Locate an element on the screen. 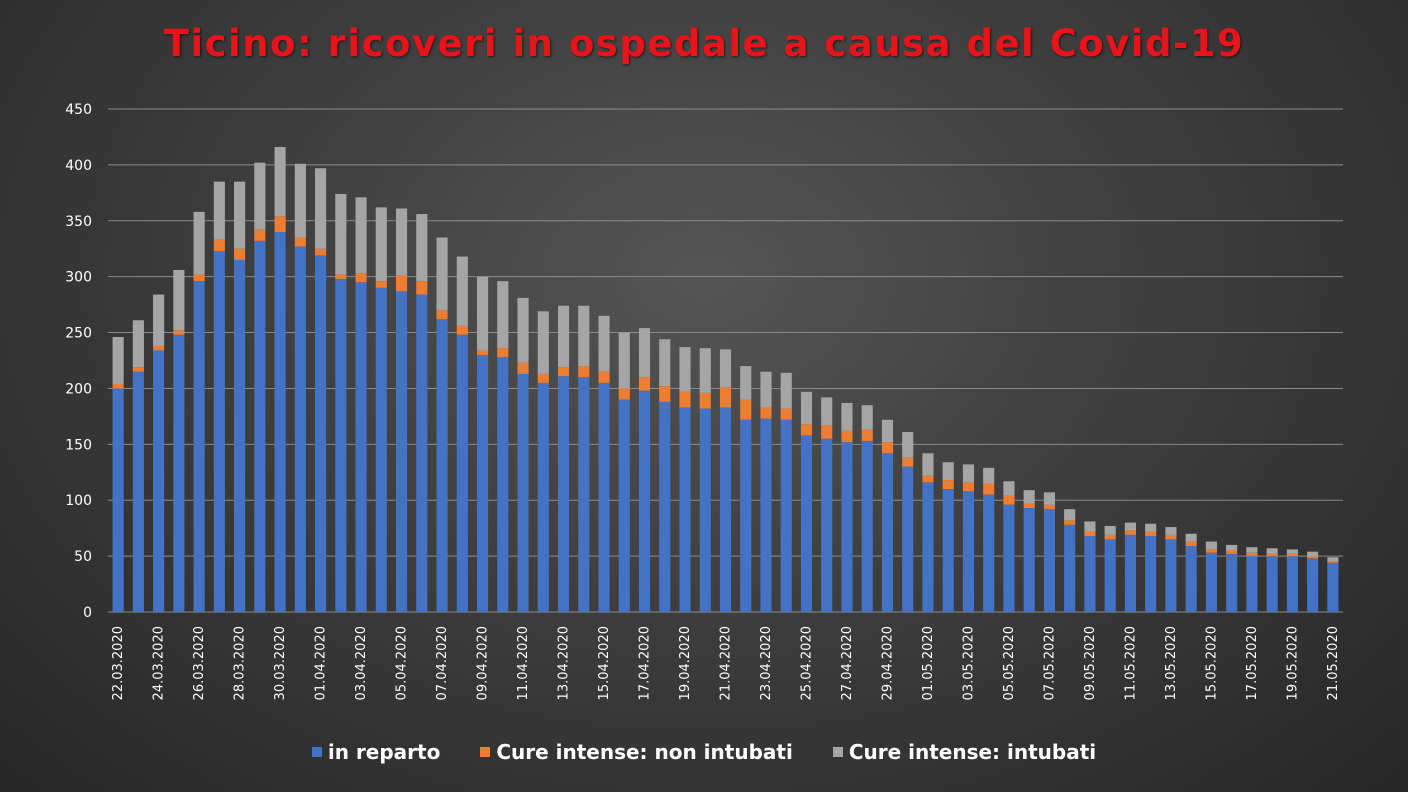 Image resolution: width=1408 pixels, height=792 pixels. legend-label-non-intubati: Cure intense: non intubati is located at coordinates (644, 752).